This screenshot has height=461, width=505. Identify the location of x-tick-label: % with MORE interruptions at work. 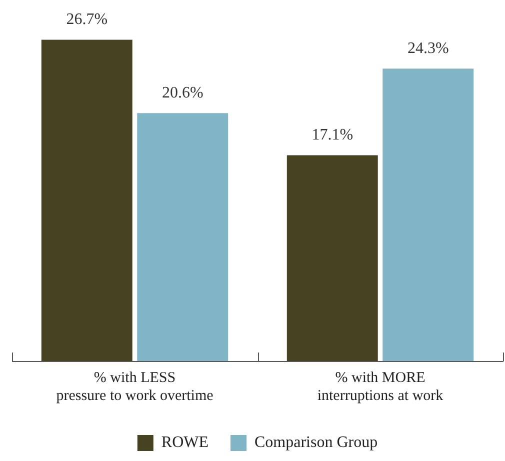
(380, 387).